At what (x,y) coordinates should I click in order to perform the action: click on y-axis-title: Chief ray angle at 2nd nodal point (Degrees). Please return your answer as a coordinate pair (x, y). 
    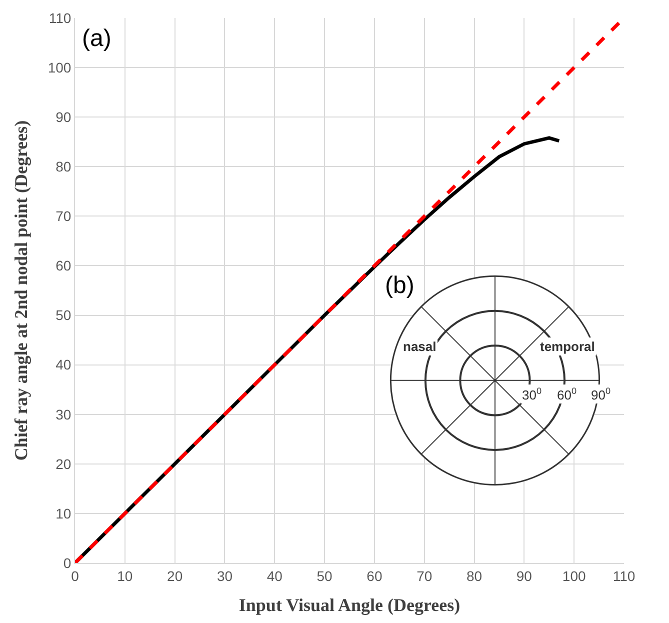
    Looking at the image, I should click on (21, 290).